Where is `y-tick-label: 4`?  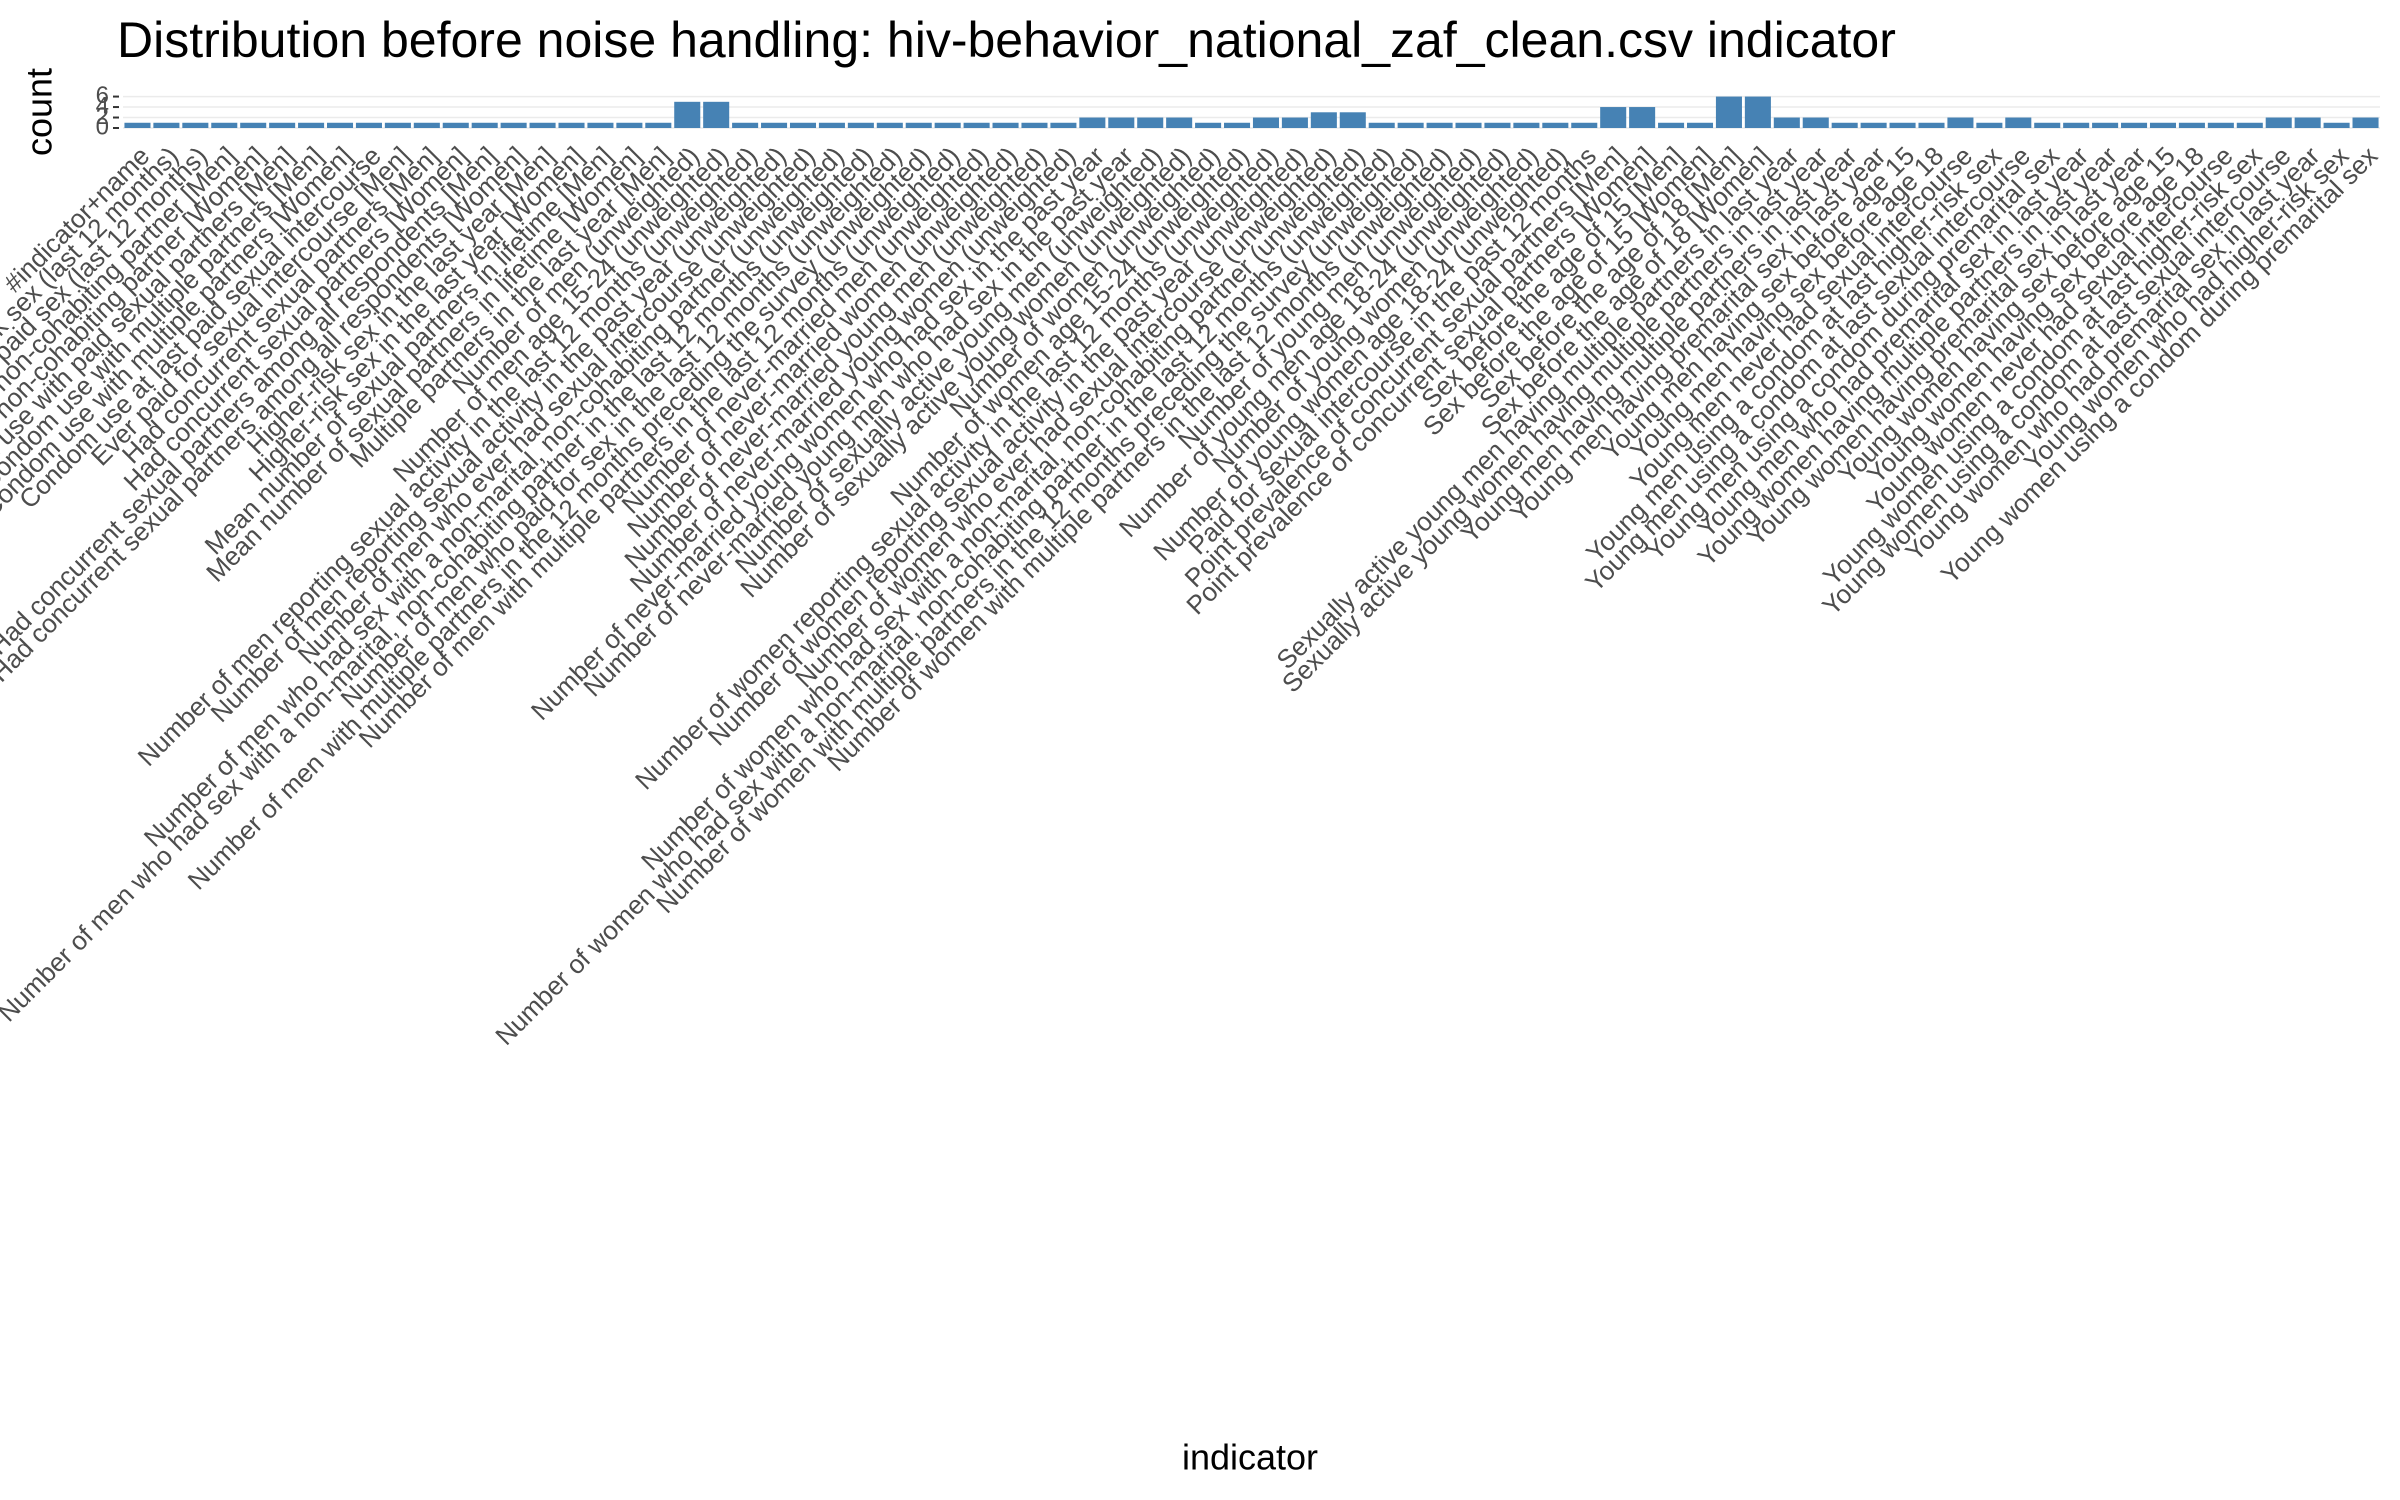
y-tick-label: 4 is located at coordinates (102, 105).